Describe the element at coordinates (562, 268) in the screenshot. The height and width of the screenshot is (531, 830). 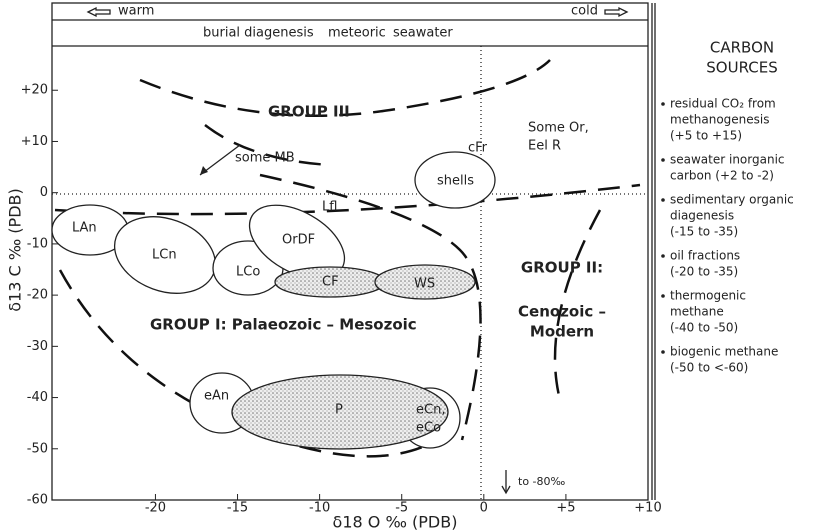
I see `group: GROUP II:` at that location.